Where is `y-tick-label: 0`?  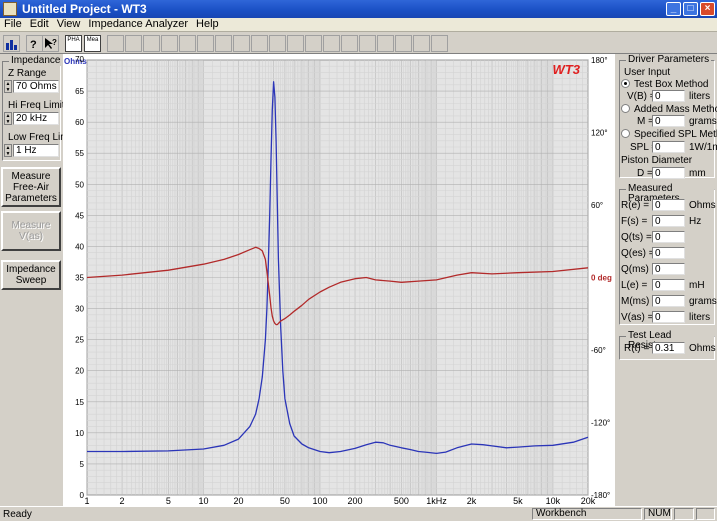
y-tick-label: 0 is located at coordinates (82, 495).